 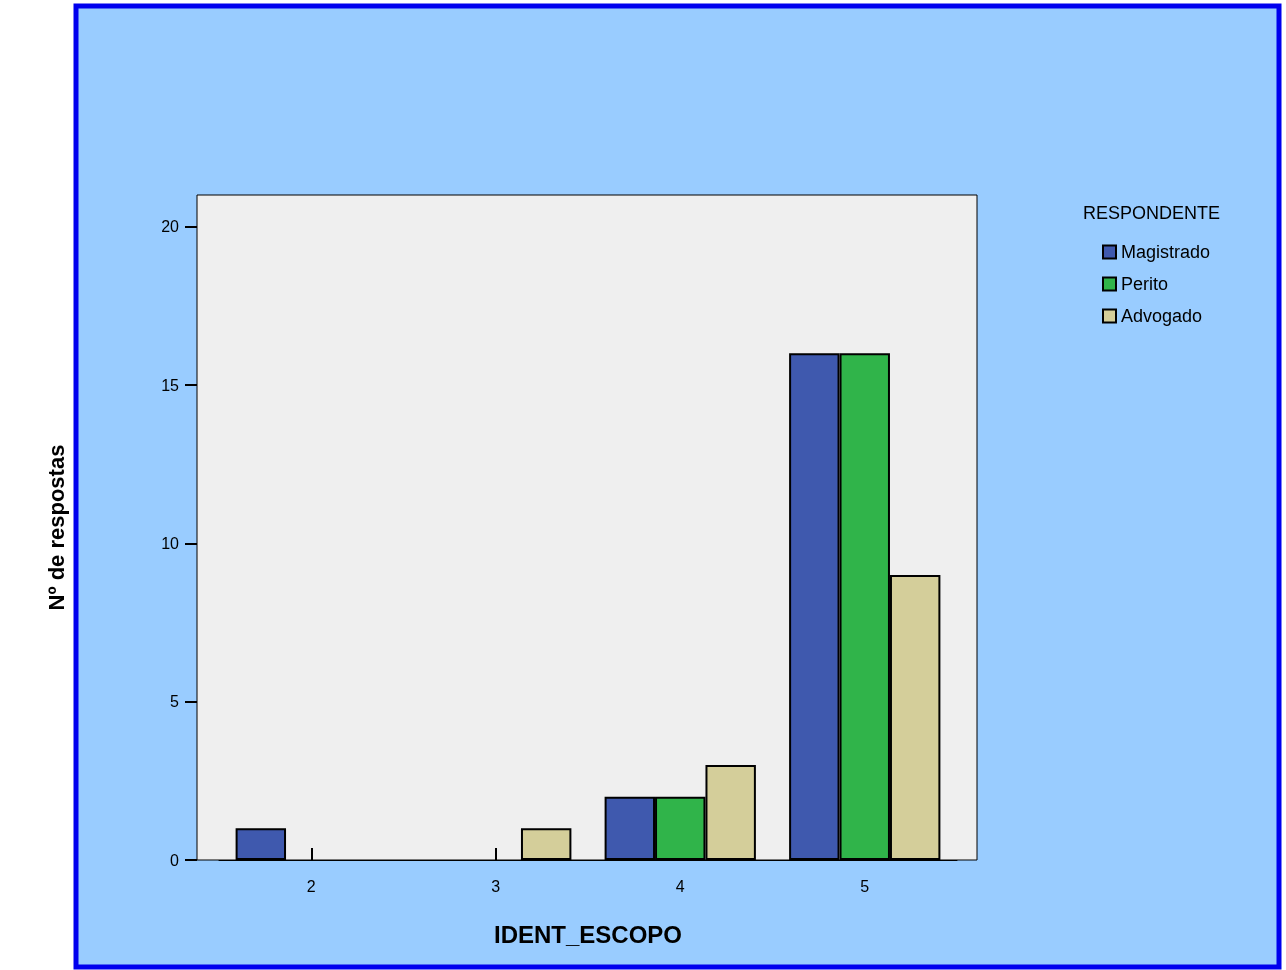 What do you see at coordinates (170, 385) in the screenshot?
I see `y-tick-label: 15` at bounding box center [170, 385].